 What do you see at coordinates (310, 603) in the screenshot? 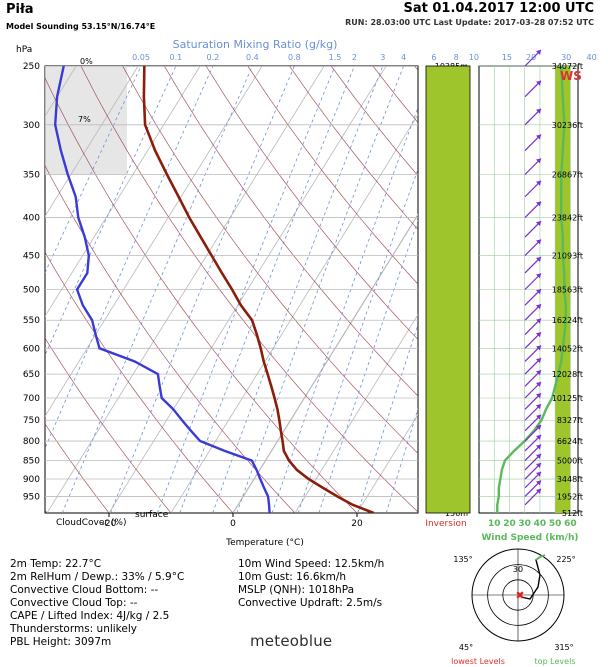
I see `info-updraft: Convective Updraft: 2.5m/s` at bounding box center [310, 603].